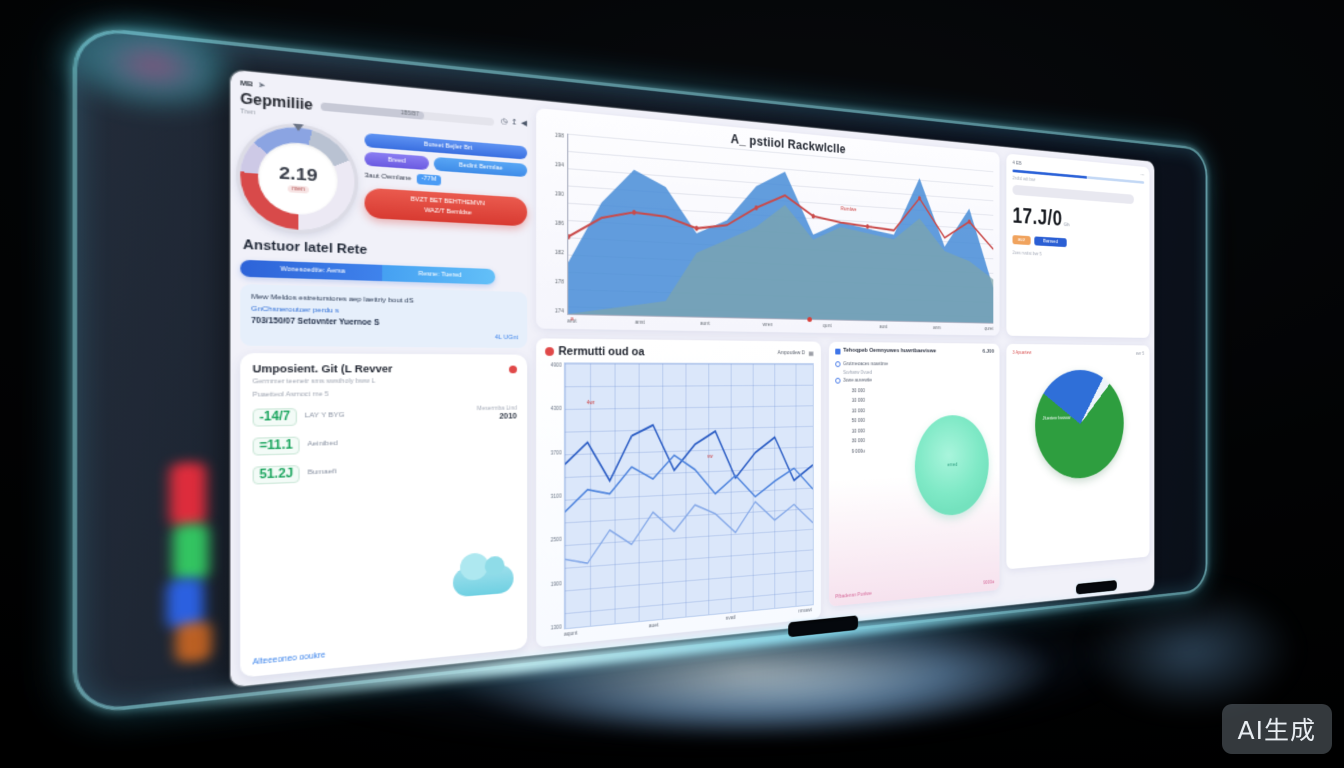 The image size is (1344, 768). What do you see at coordinates (857, 380) in the screenshot?
I see `radio-label-2: 3uwe auvewtie` at bounding box center [857, 380].